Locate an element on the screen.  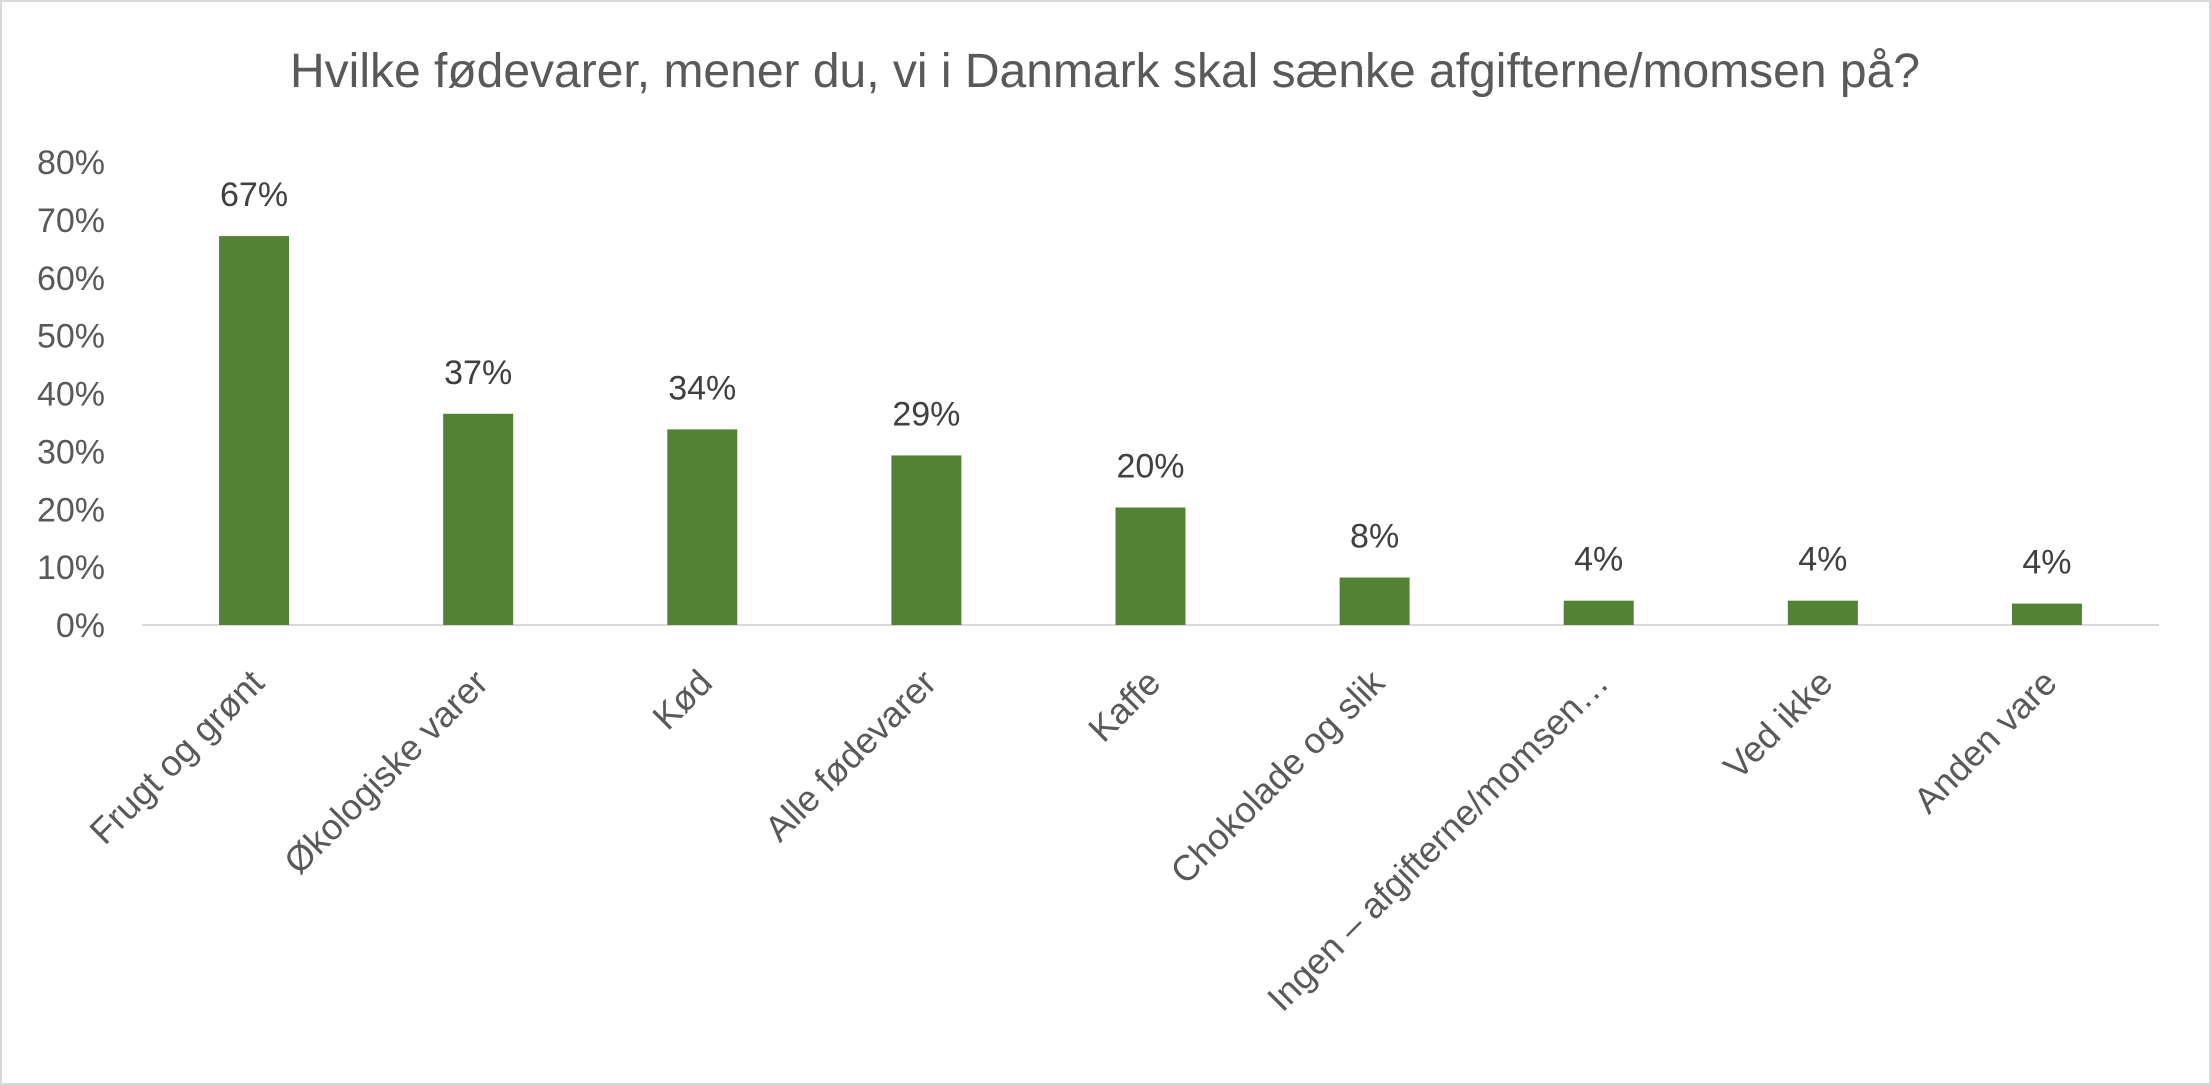
category-label: Kaffe is located at coordinates (1124, 706).